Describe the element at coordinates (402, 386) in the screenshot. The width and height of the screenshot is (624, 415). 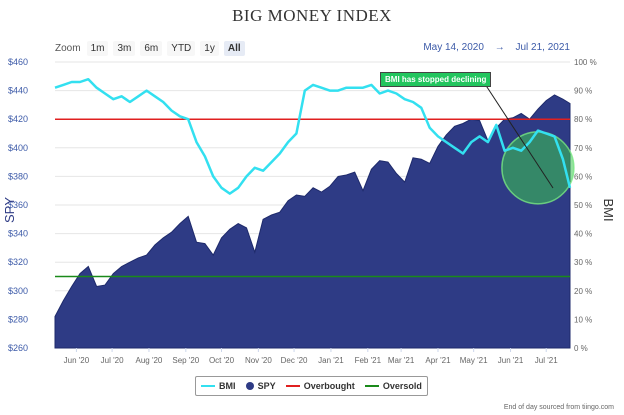
I see `legend-label-oversold: Oversold` at that location.